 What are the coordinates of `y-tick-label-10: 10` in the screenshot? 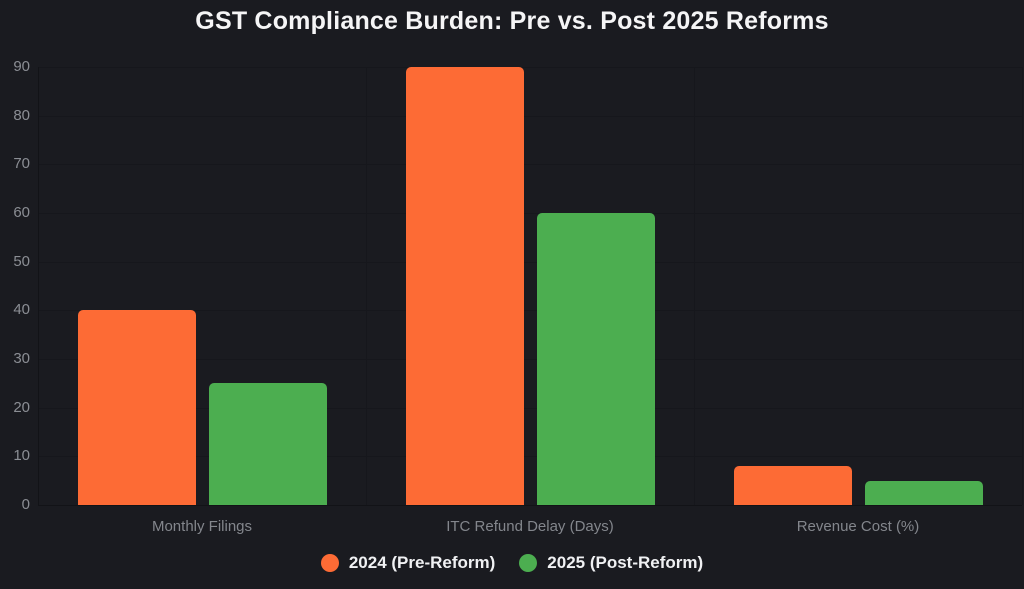 It's located at (21, 456).